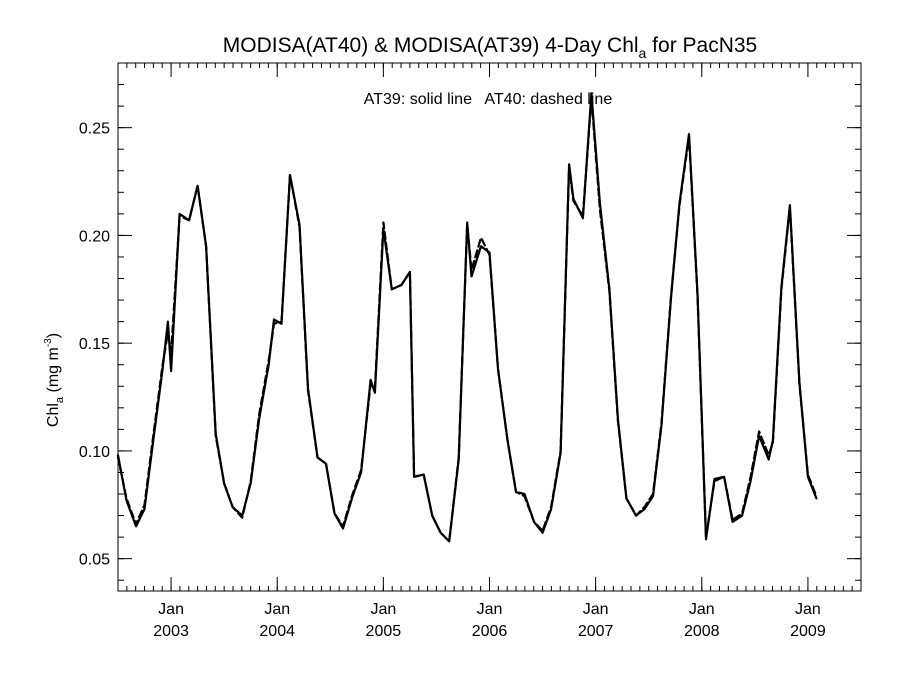 This screenshot has width=900, height=675. What do you see at coordinates (53, 415) in the screenshot?
I see `y-axis-label-main: Chl` at bounding box center [53, 415].